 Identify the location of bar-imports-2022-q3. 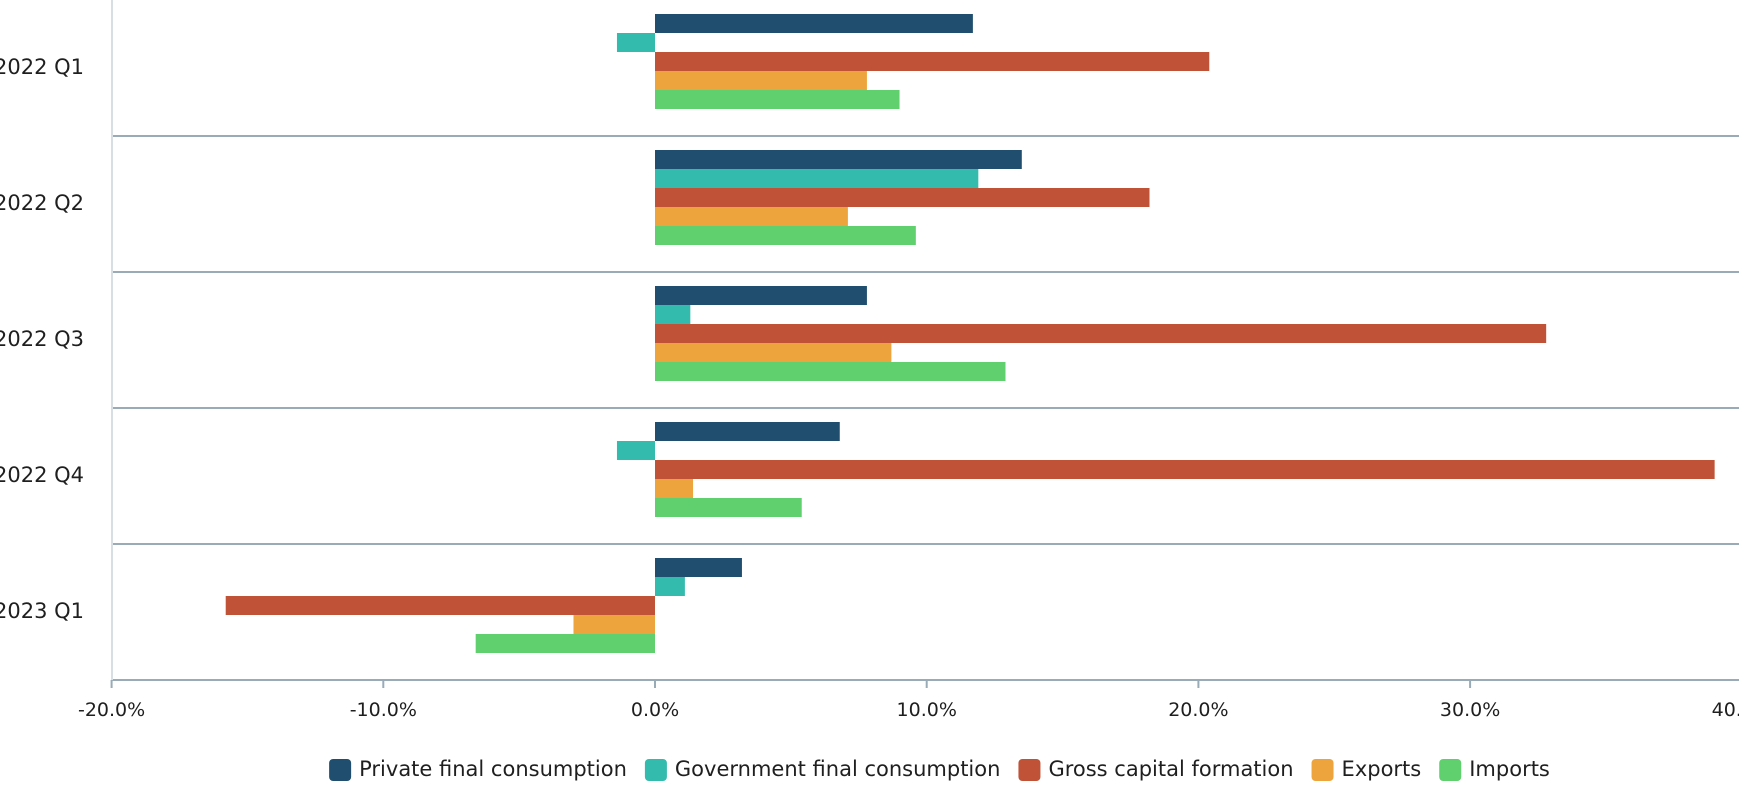
(830, 371).